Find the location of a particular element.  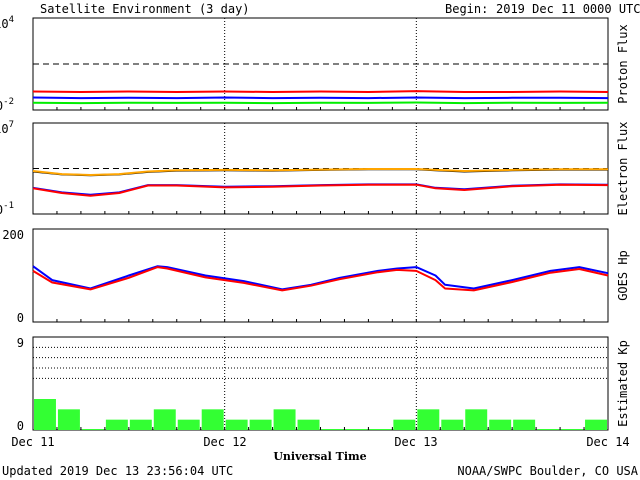

y-tick-label: 10-1 is located at coordinates (7, 209).